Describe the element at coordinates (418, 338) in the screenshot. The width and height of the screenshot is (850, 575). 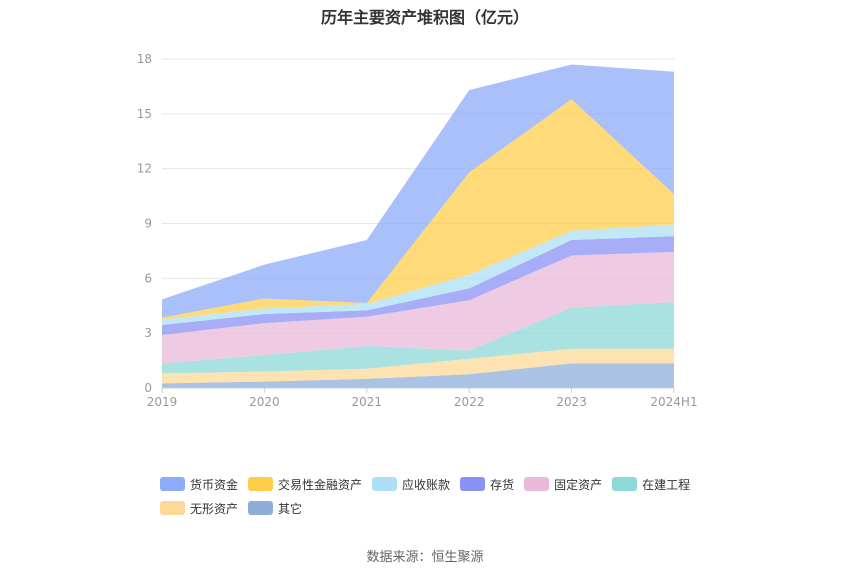
I see `area-在建工程` at that location.